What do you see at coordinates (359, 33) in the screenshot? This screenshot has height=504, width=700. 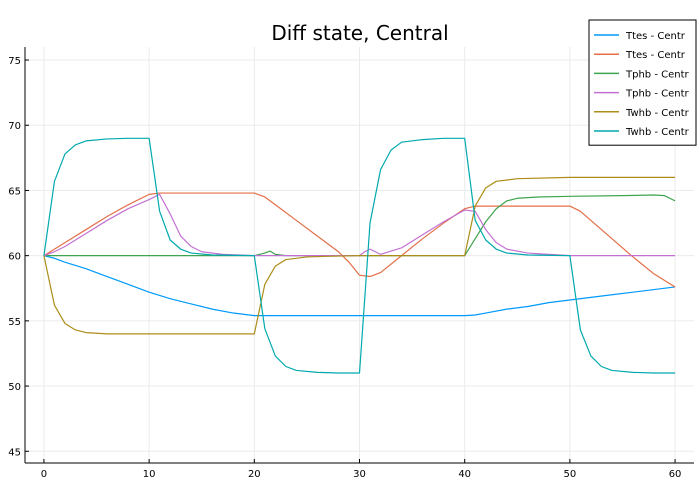 I see `chart-title: Diff state, Central` at bounding box center [359, 33].